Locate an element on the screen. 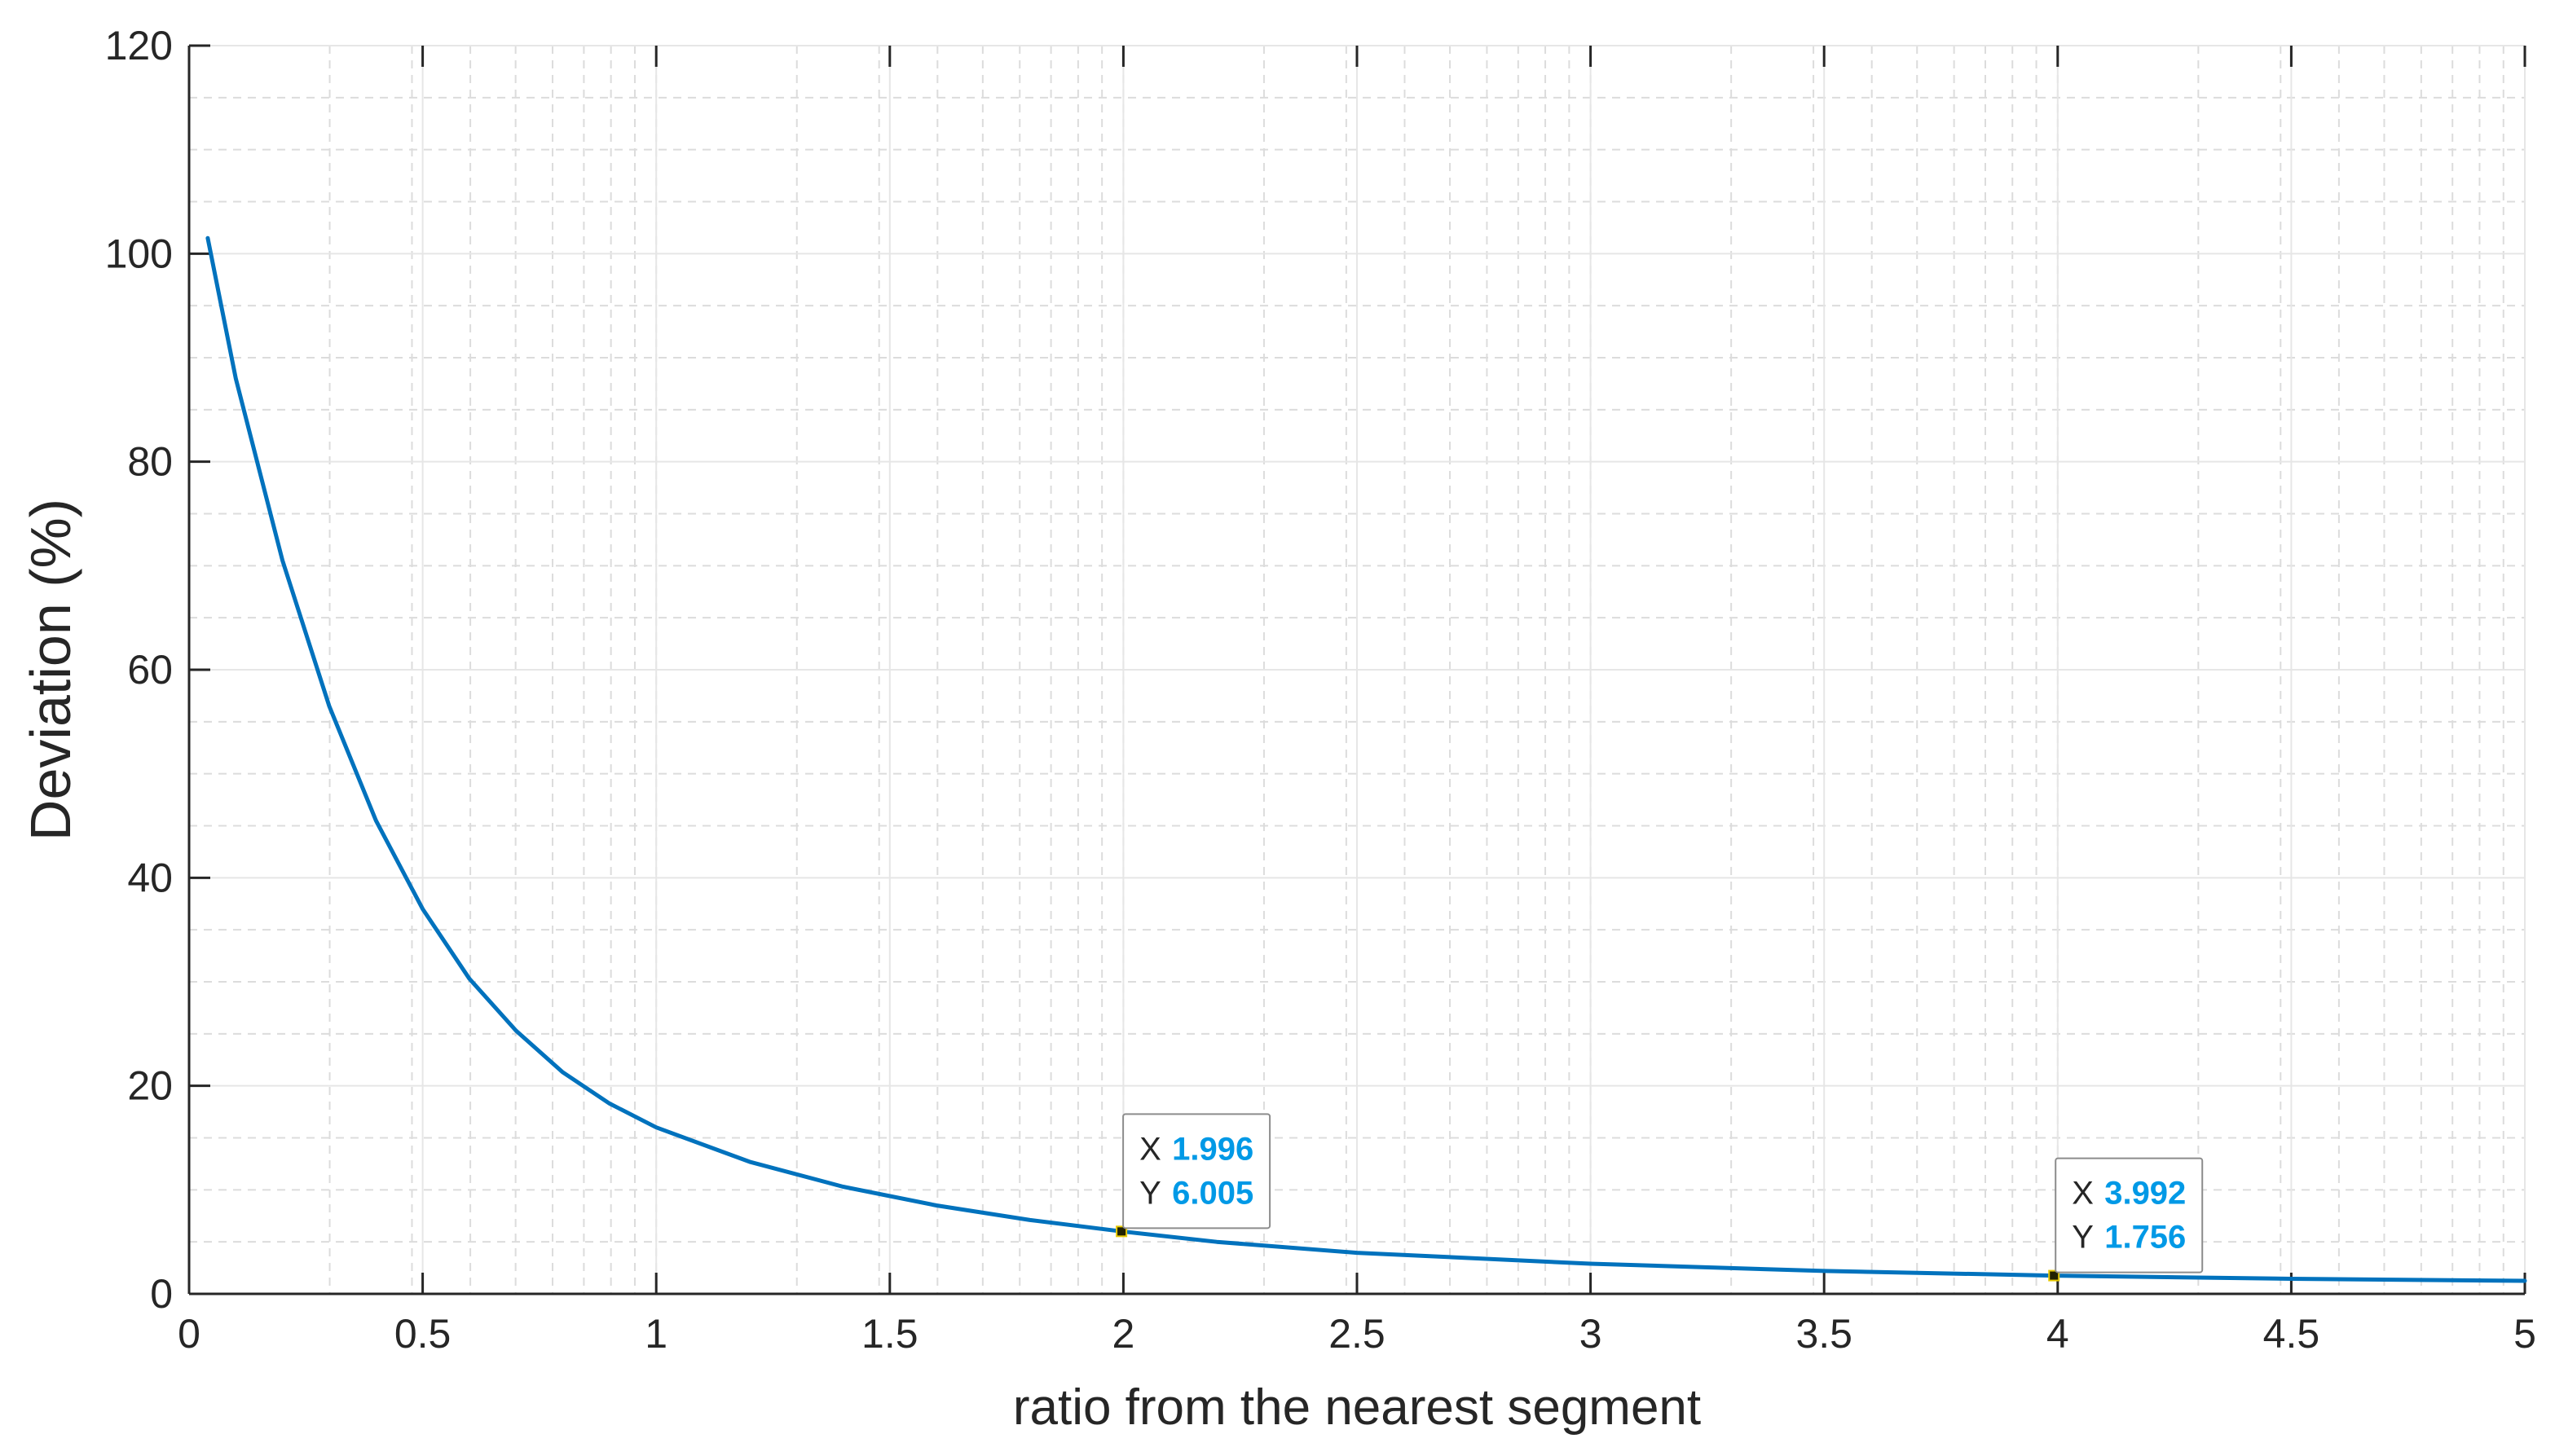 This screenshot has height=1456, width=2555. y-tick-label: 120 is located at coordinates (139, 46).